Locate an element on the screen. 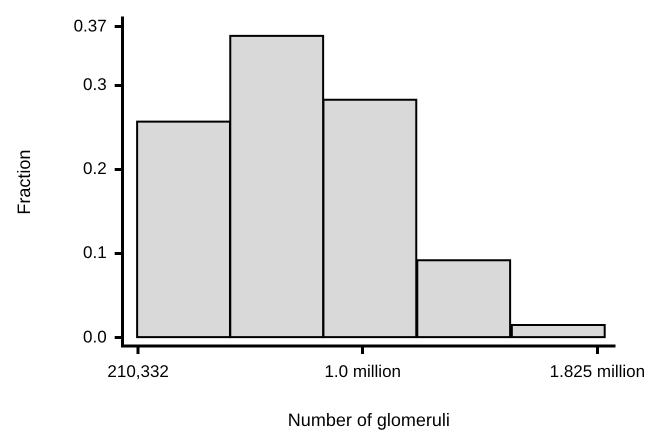  y-tick-label: 0.37 is located at coordinates (90, 26).